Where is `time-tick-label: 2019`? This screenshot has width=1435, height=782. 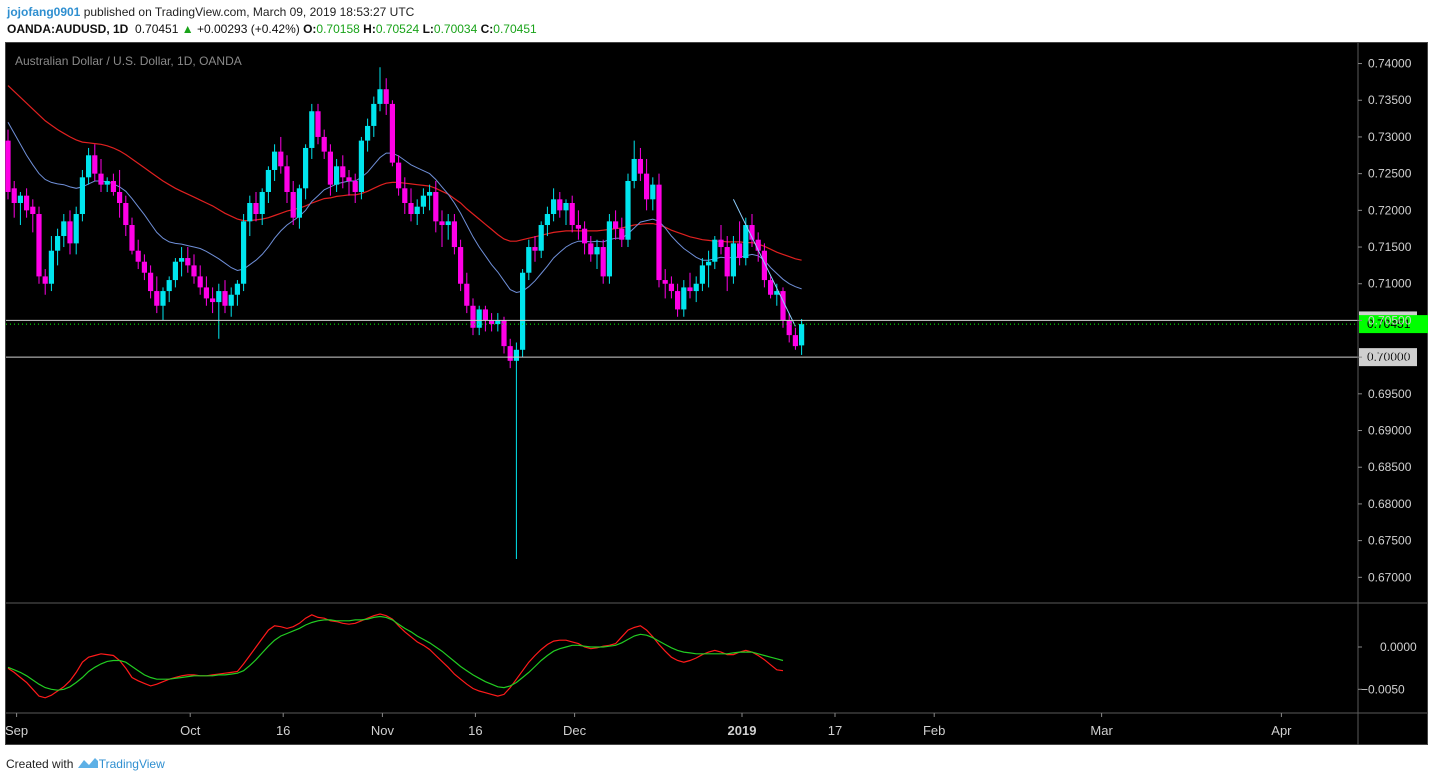
time-tick-label: 2019 is located at coordinates (742, 730).